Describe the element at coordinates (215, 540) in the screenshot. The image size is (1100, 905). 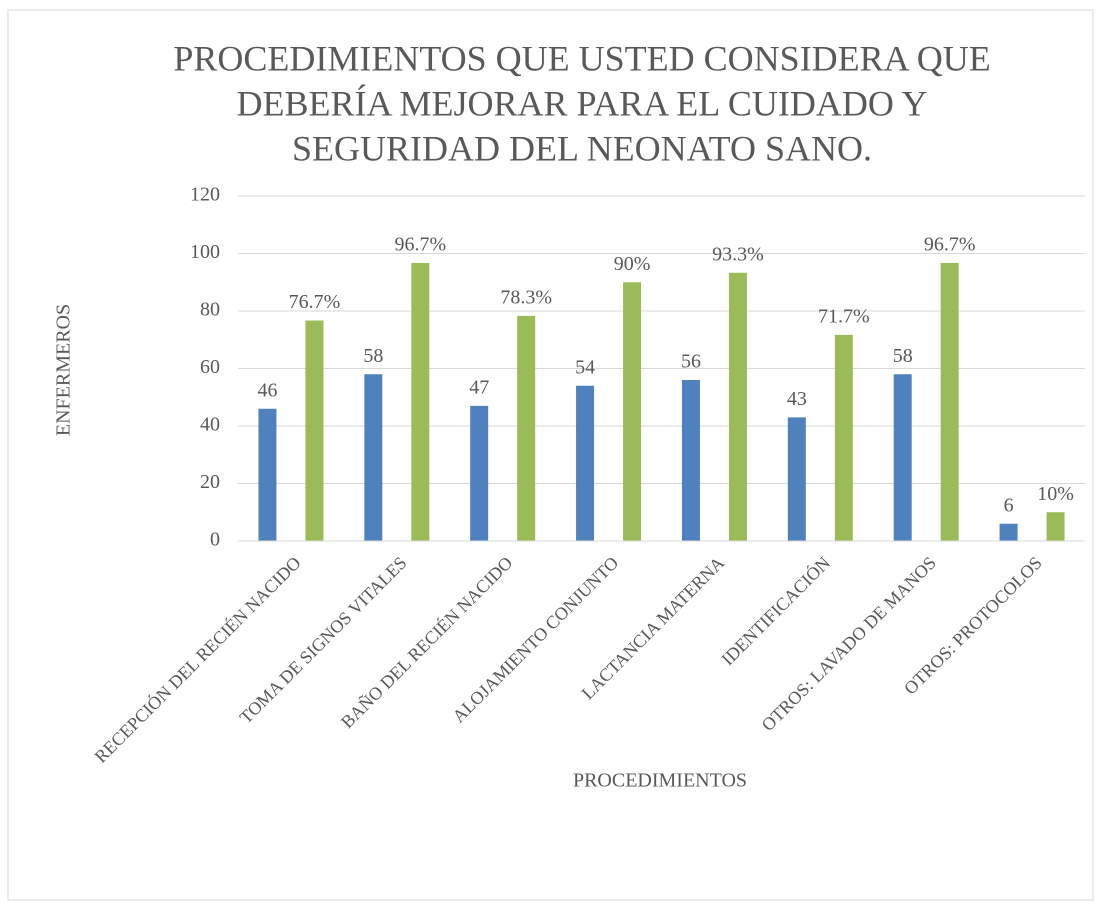
I see `y-tick-label: 0` at that location.